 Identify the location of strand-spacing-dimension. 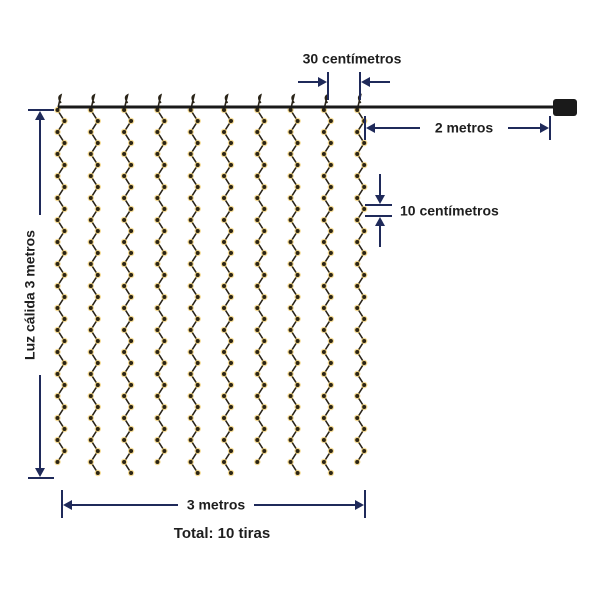
(344, 86).